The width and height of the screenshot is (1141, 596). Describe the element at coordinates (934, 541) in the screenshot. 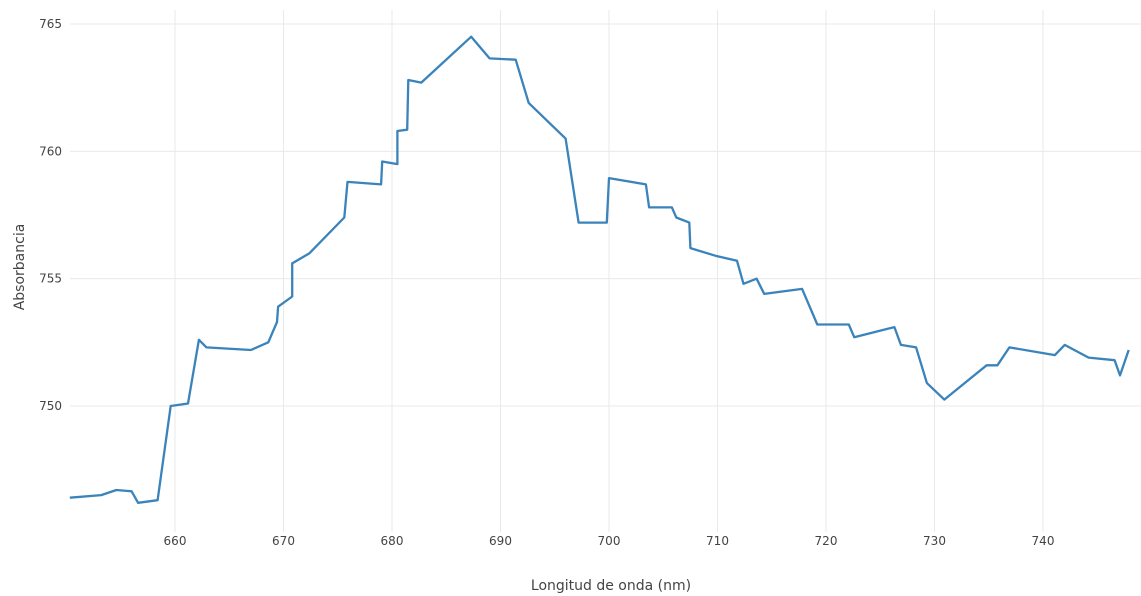

I see `x-tick-label: 730` at that location.